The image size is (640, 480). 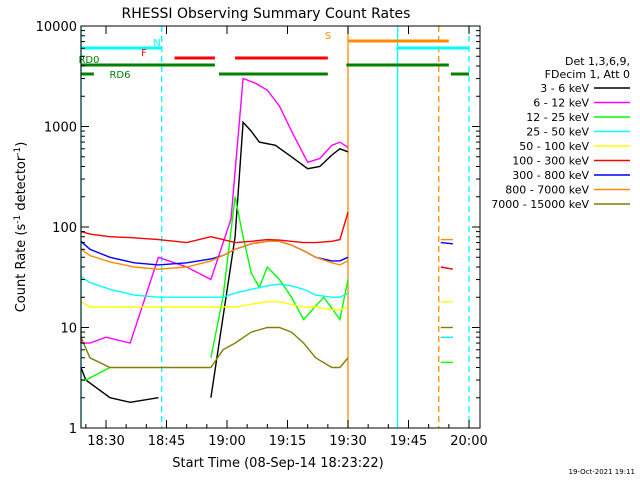 What do you see at coordinates (18, 219) in the screenshot?
I see `y-axis-label-sup1: -1` at bounding box center [18, 219].